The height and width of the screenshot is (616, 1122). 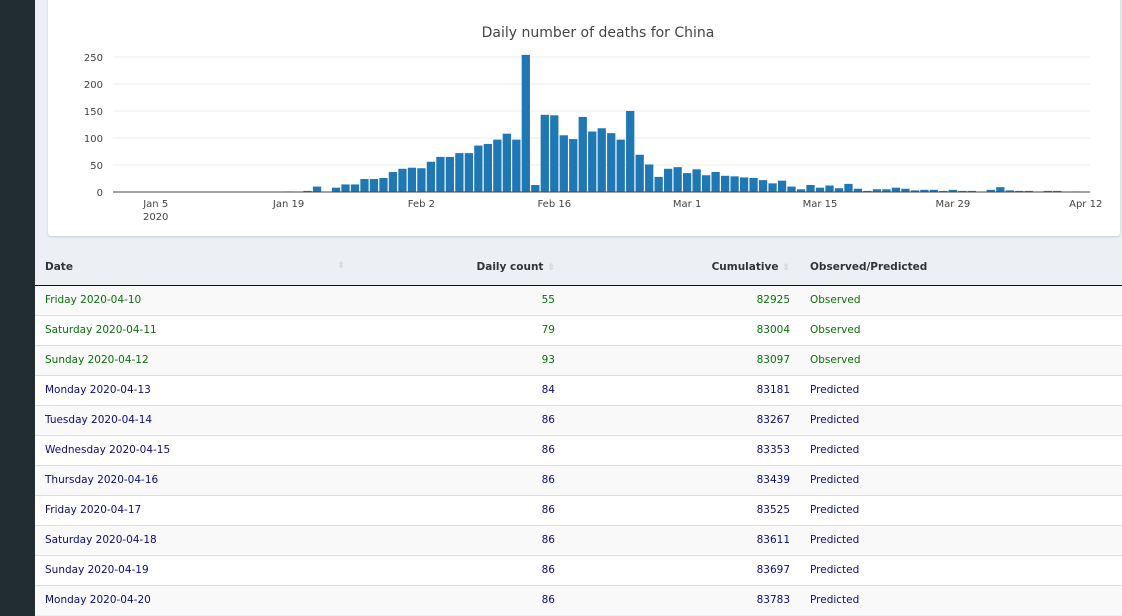 What do you see at coordinates (961, 268) in the screenshot?
I see `col-status: Observed/Predicted` at bounding box center [961, 268].